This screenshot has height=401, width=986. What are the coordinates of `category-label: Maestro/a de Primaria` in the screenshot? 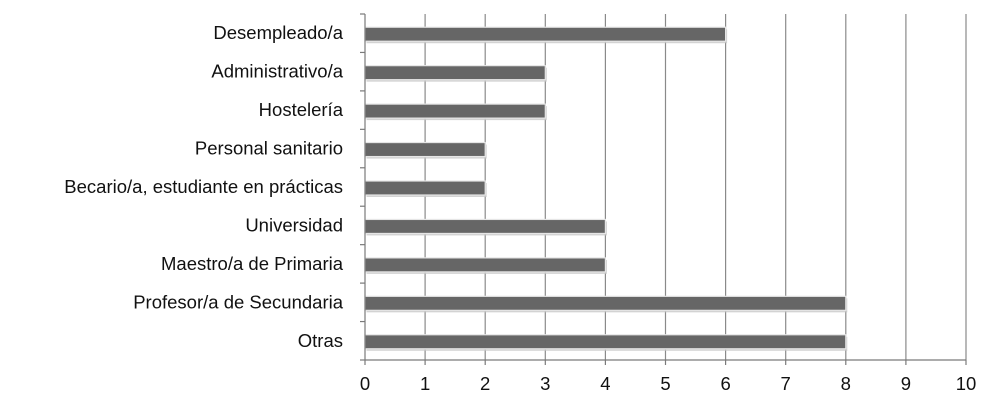 It's located at (252, 263).